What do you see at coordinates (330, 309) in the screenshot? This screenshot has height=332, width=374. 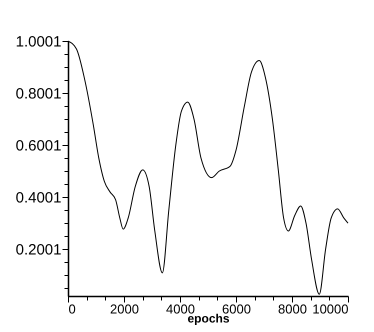 I see `x-tick-label: 10000` at bounding box center [330, 309].